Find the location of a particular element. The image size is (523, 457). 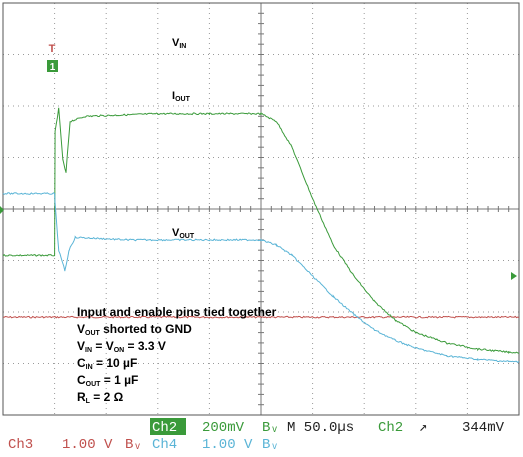

ch2-badge-label: Ch2 is located at coordinates (164, 428).